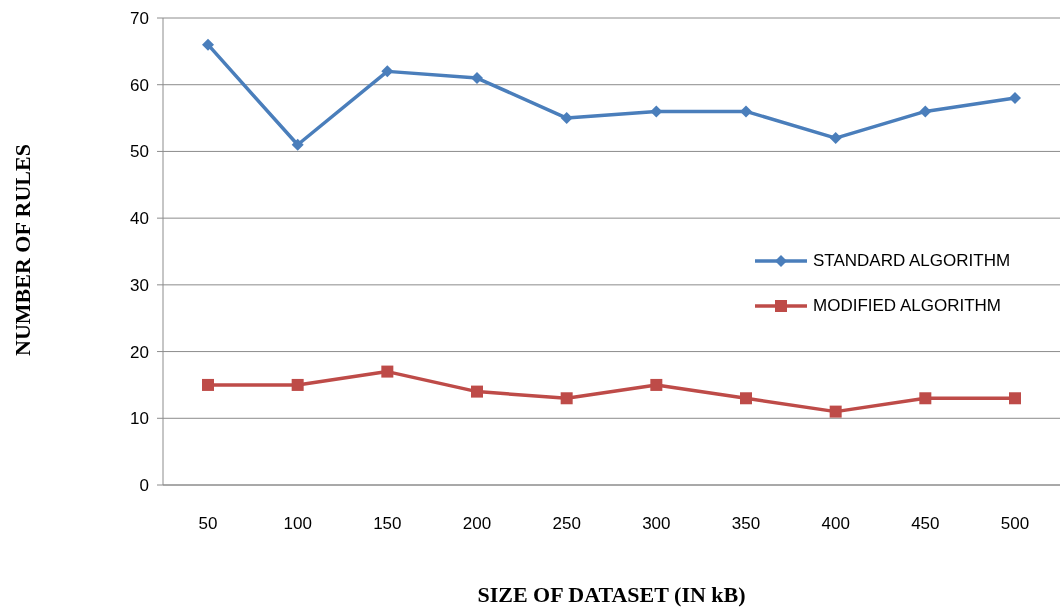 Image resolution: width=1060 pixels, height=611 pixels. I want to click on x-tick-label: 250, so click(566, 524).